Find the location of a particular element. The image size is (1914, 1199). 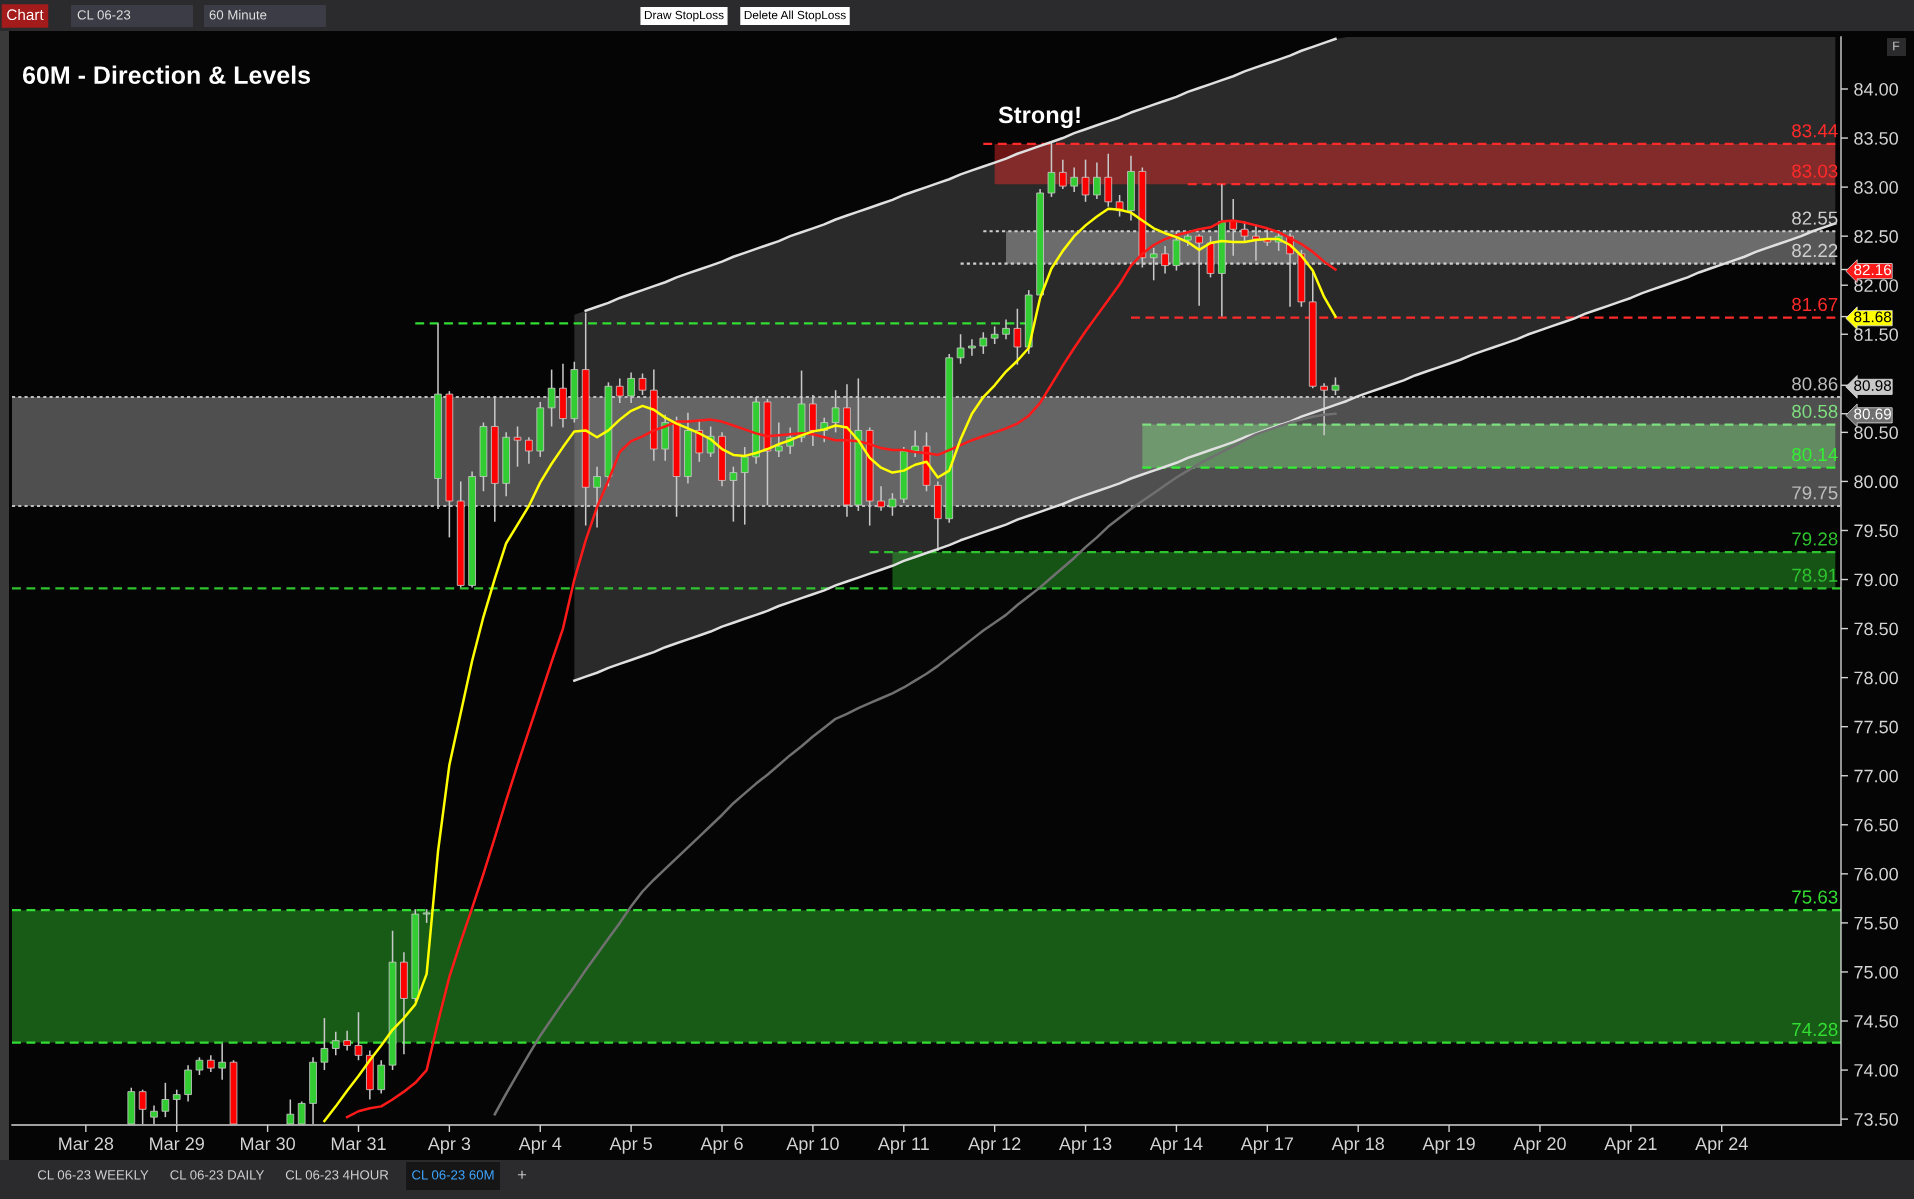

y-tick-label: 75.00 is located at coordinates (1876, 972).